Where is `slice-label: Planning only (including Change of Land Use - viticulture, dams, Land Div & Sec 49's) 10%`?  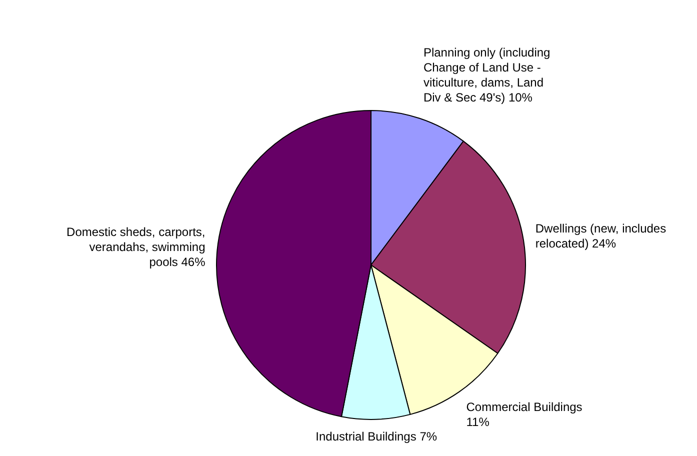
slice-label: Planning only (including Change of Land Use - viticulture, dams, Land Div & Sec 49's) 10% is located at coordinates (486, 74).